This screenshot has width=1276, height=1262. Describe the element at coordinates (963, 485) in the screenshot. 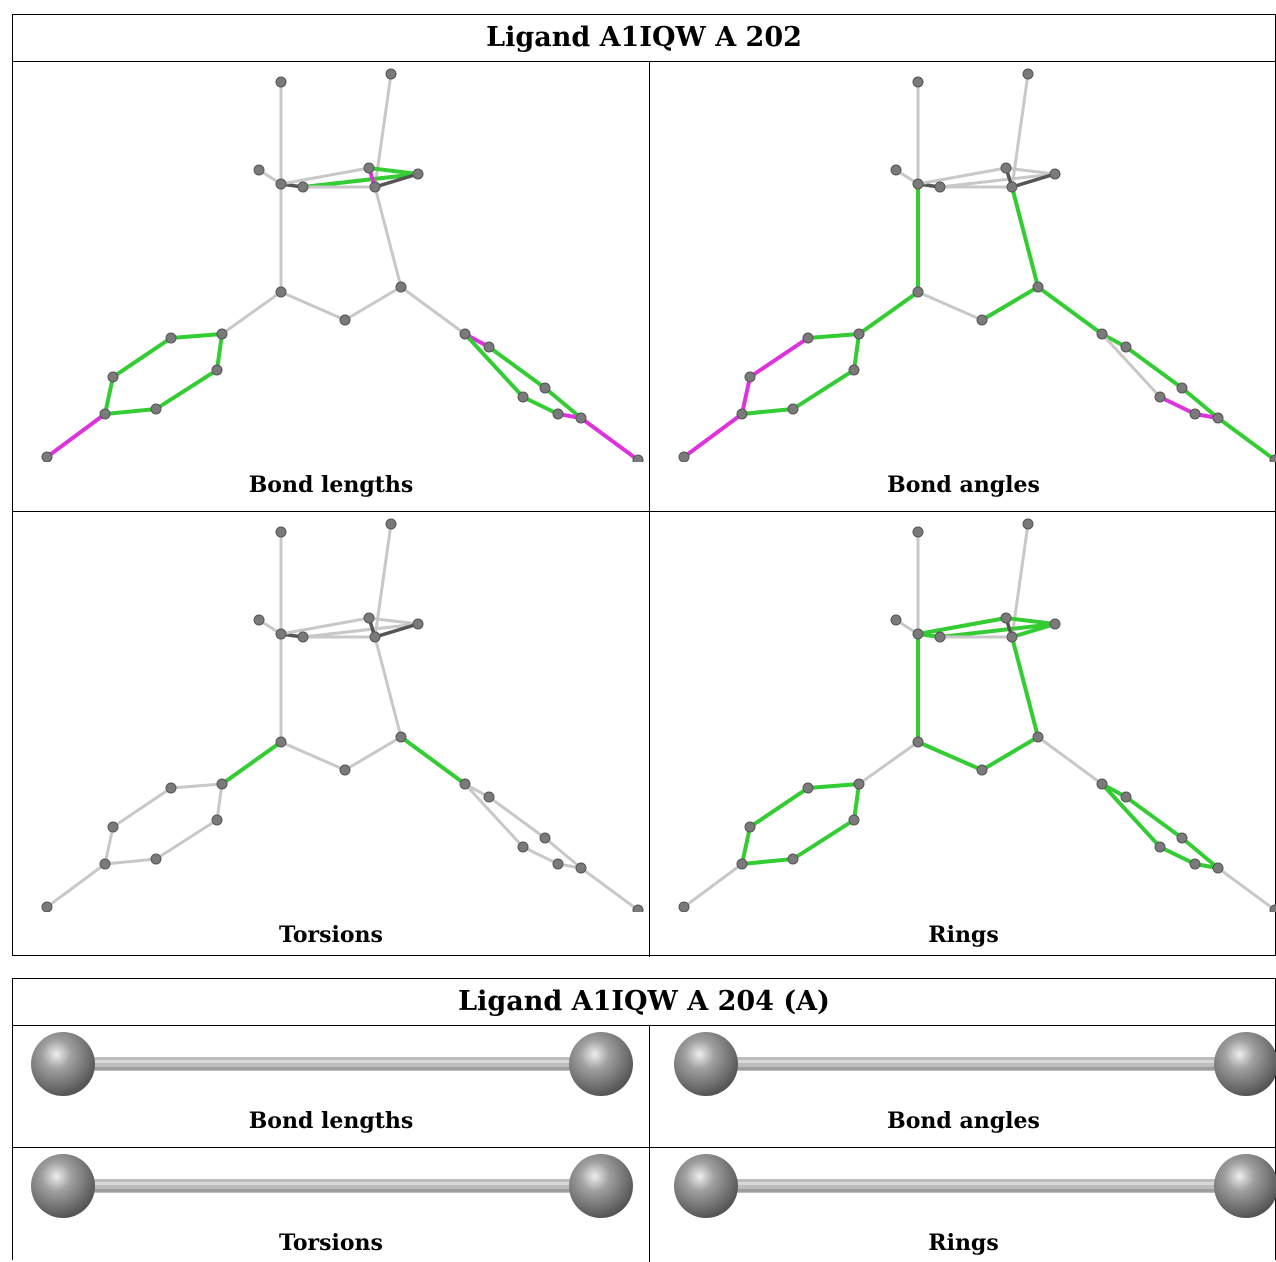

I see `cell-label: Bond angles` at that location.